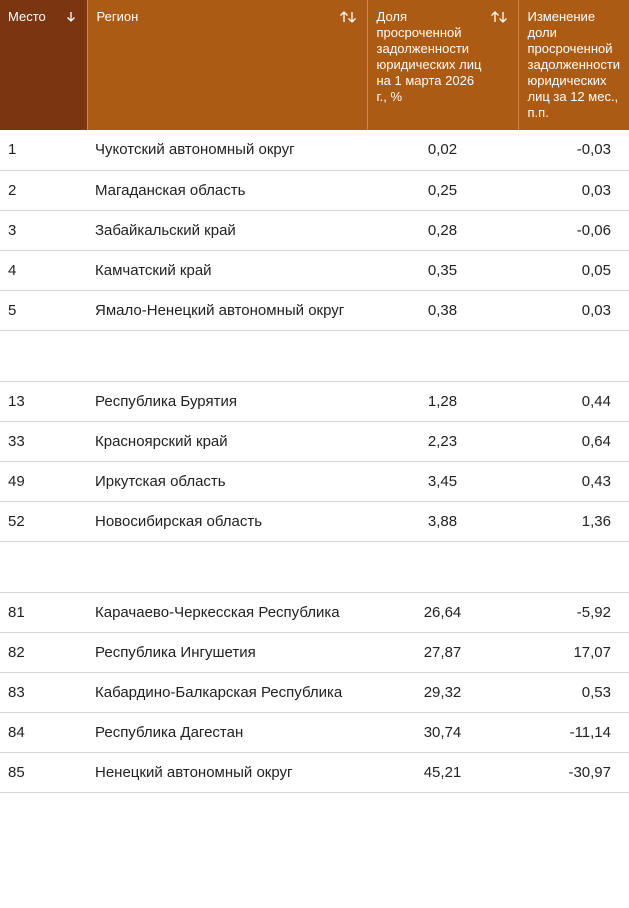 The width and height of the screenshot is (629, 908). What do you see at coordinates (573, 732) in the screenshot?
I see `change-cell: -11,14` at bounding box center [573, 732].